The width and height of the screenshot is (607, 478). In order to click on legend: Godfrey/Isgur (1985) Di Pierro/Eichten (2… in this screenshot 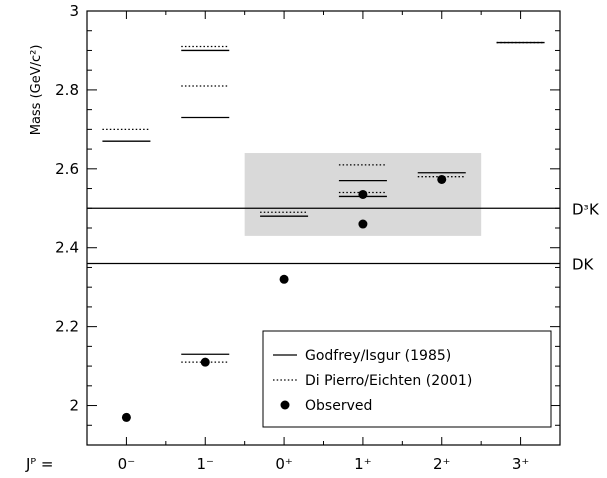, I will do `click(407, 379)`.